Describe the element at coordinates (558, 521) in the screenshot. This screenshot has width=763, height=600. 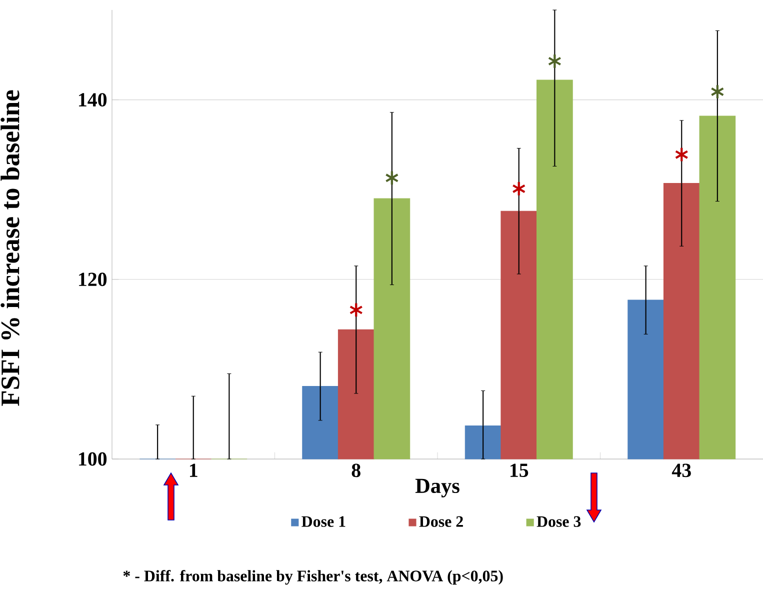
I see `legend-label: Dose 3` at that location.